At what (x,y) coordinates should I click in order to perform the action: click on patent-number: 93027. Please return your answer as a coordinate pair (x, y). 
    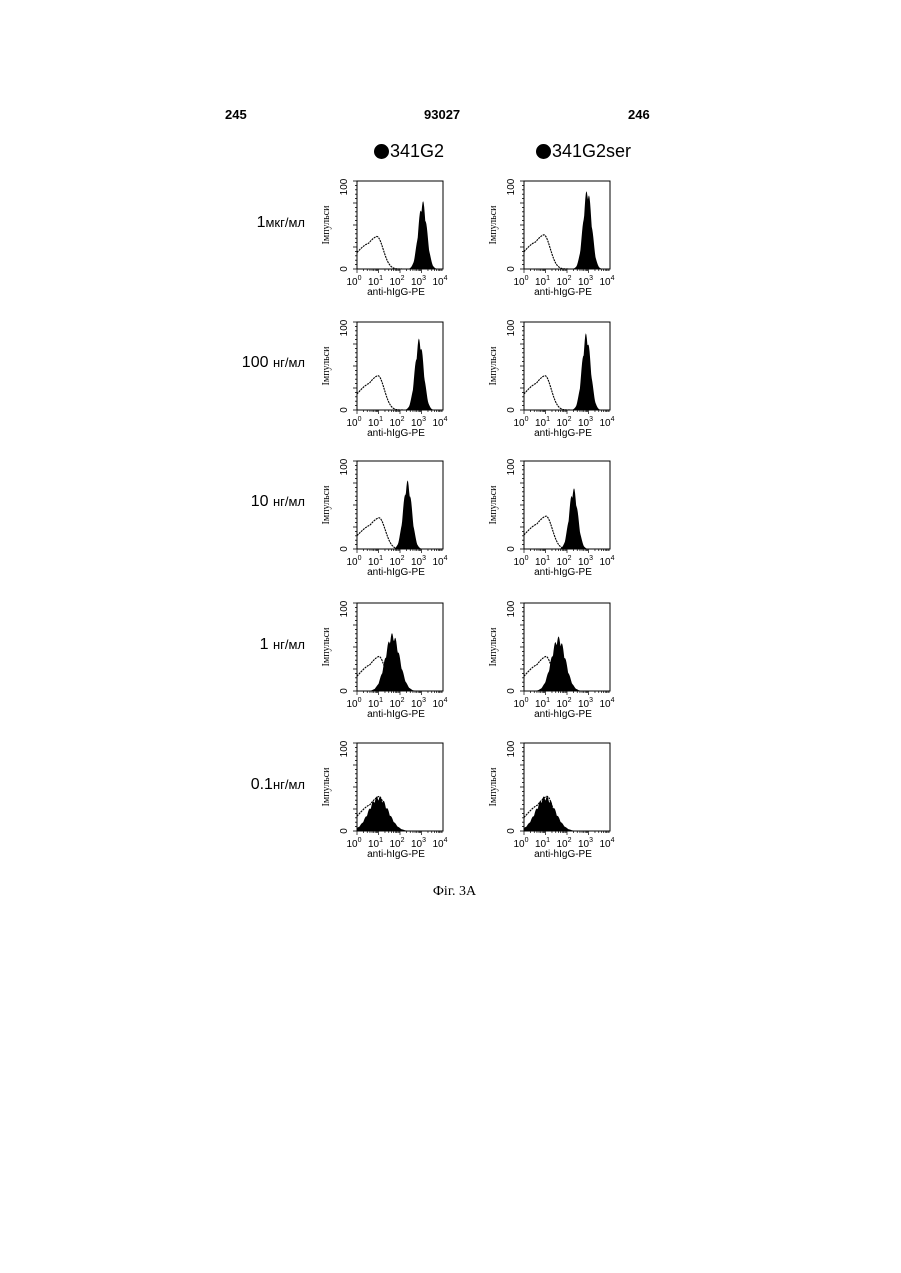
    Looking at the image, I should click on (442, 114).